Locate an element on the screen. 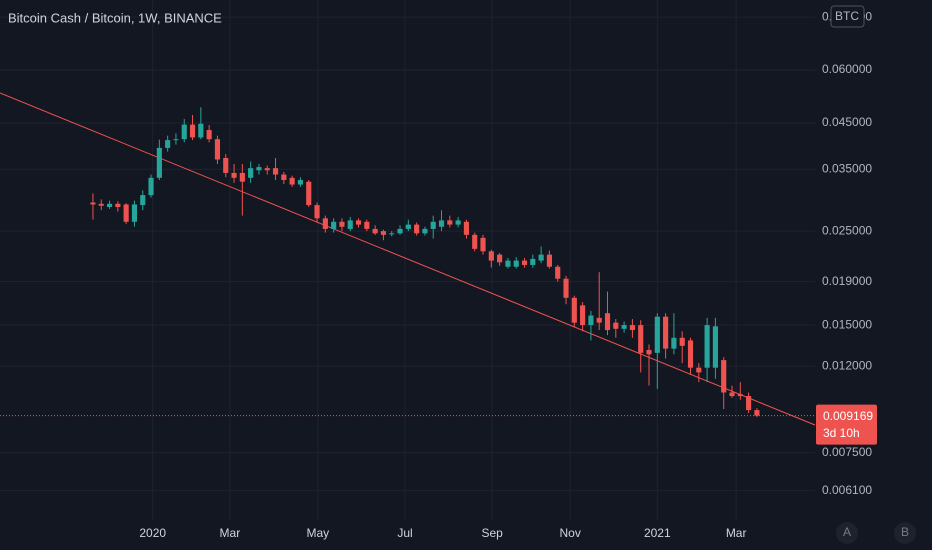  currency-label: BTC is located at coordinates (847, 16).